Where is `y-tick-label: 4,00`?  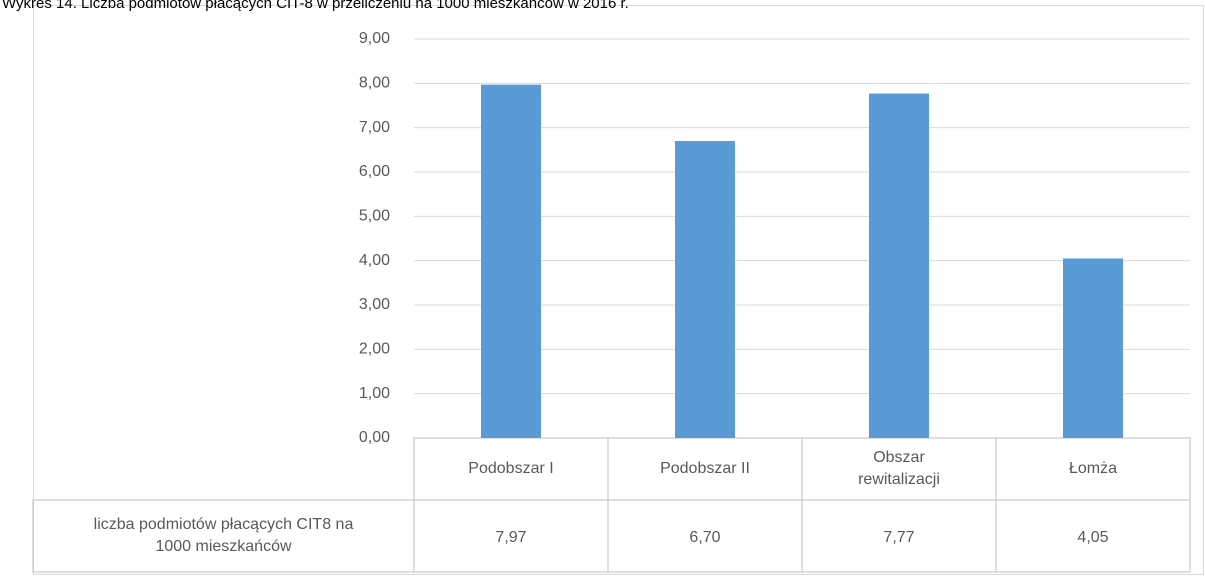
y-tick-label: 4,00 is located at coordinates (374, 260).